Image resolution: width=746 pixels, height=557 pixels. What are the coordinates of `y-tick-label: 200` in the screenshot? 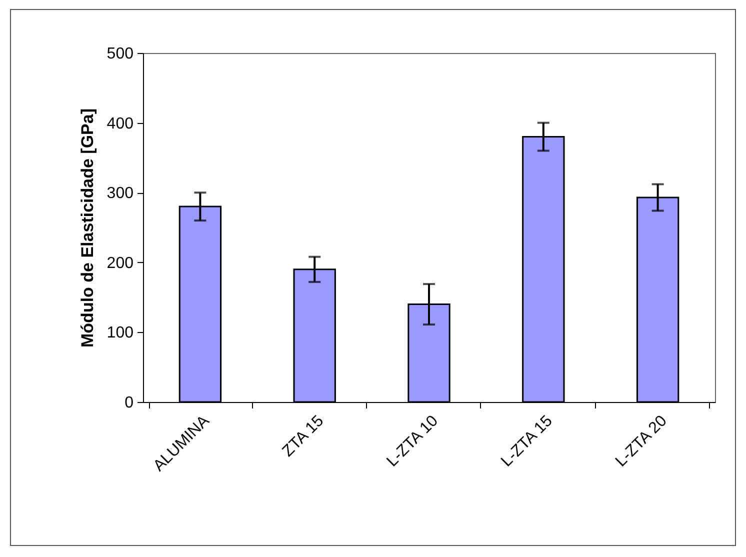 It's located at (120, 263).